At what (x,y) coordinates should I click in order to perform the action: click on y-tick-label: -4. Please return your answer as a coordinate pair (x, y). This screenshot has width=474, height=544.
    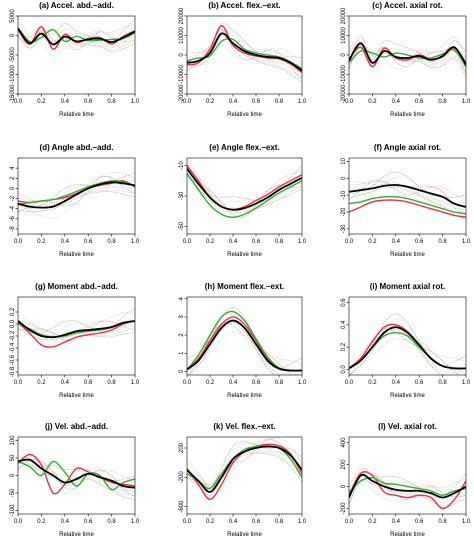
    Looking at the image, I should click on (13, 208).